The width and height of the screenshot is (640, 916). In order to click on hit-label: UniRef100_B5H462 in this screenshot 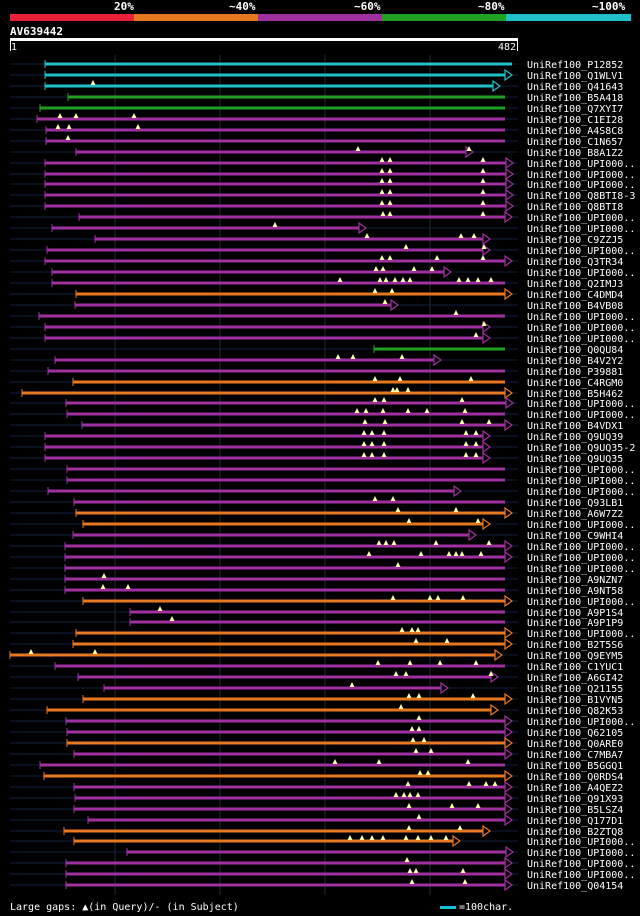, I will do `click(575, 394)`.